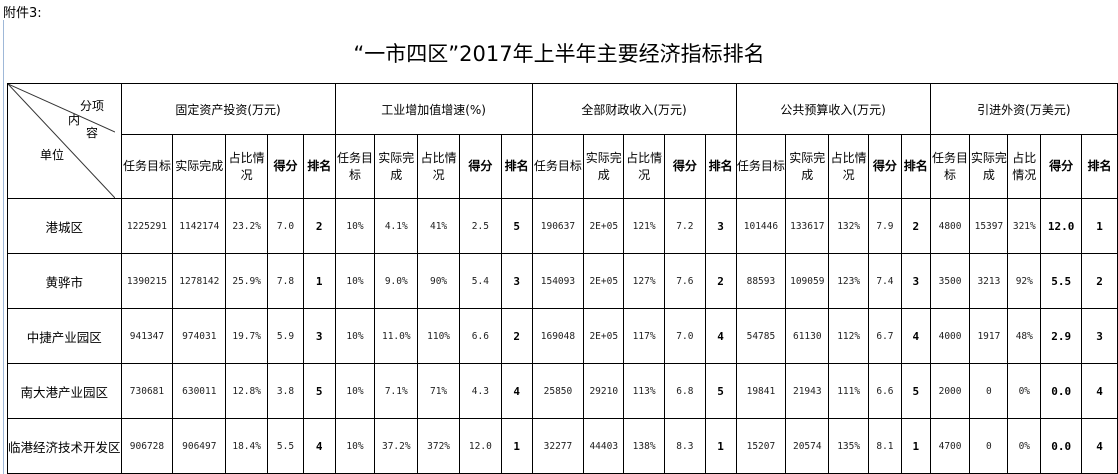  I want to click on ratio-cell: 12.8%, so click(247, 391).